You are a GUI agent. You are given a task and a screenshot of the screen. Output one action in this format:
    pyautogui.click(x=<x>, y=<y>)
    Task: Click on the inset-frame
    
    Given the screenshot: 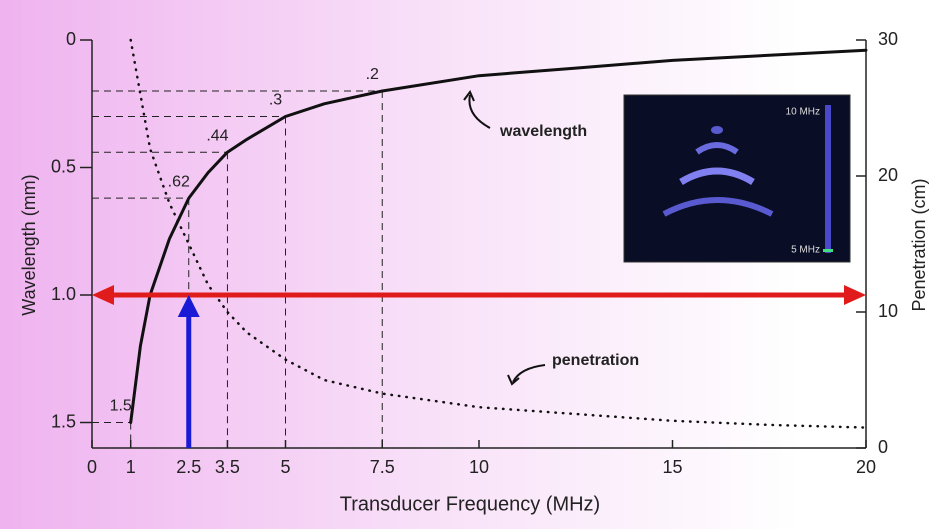 What is the action you would take?
    pyautogui.click(x=737, y=178)
    